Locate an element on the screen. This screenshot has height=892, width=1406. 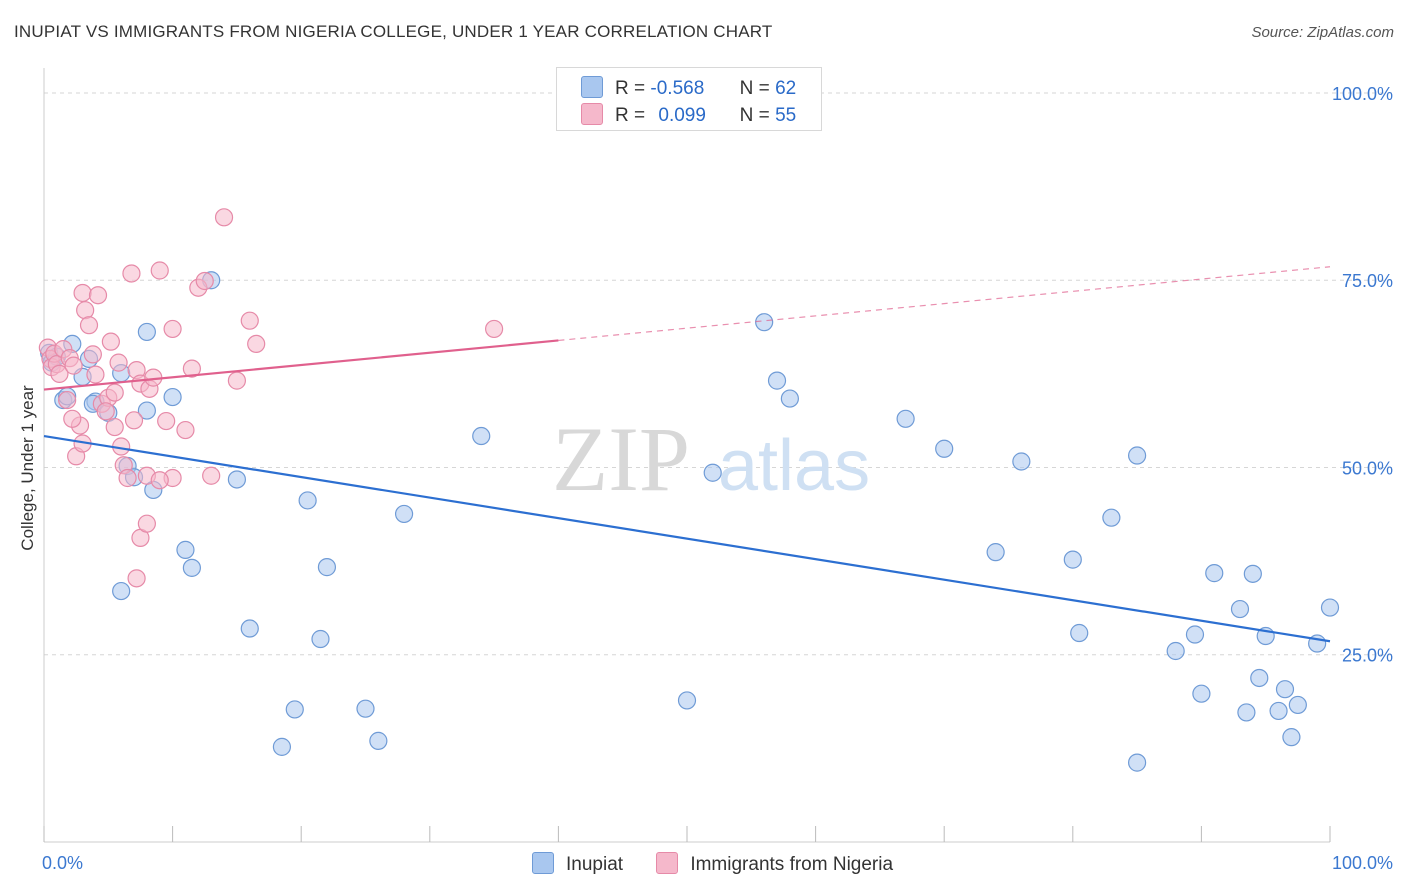
nigeria-swatch is located at coordinates (592, 114).